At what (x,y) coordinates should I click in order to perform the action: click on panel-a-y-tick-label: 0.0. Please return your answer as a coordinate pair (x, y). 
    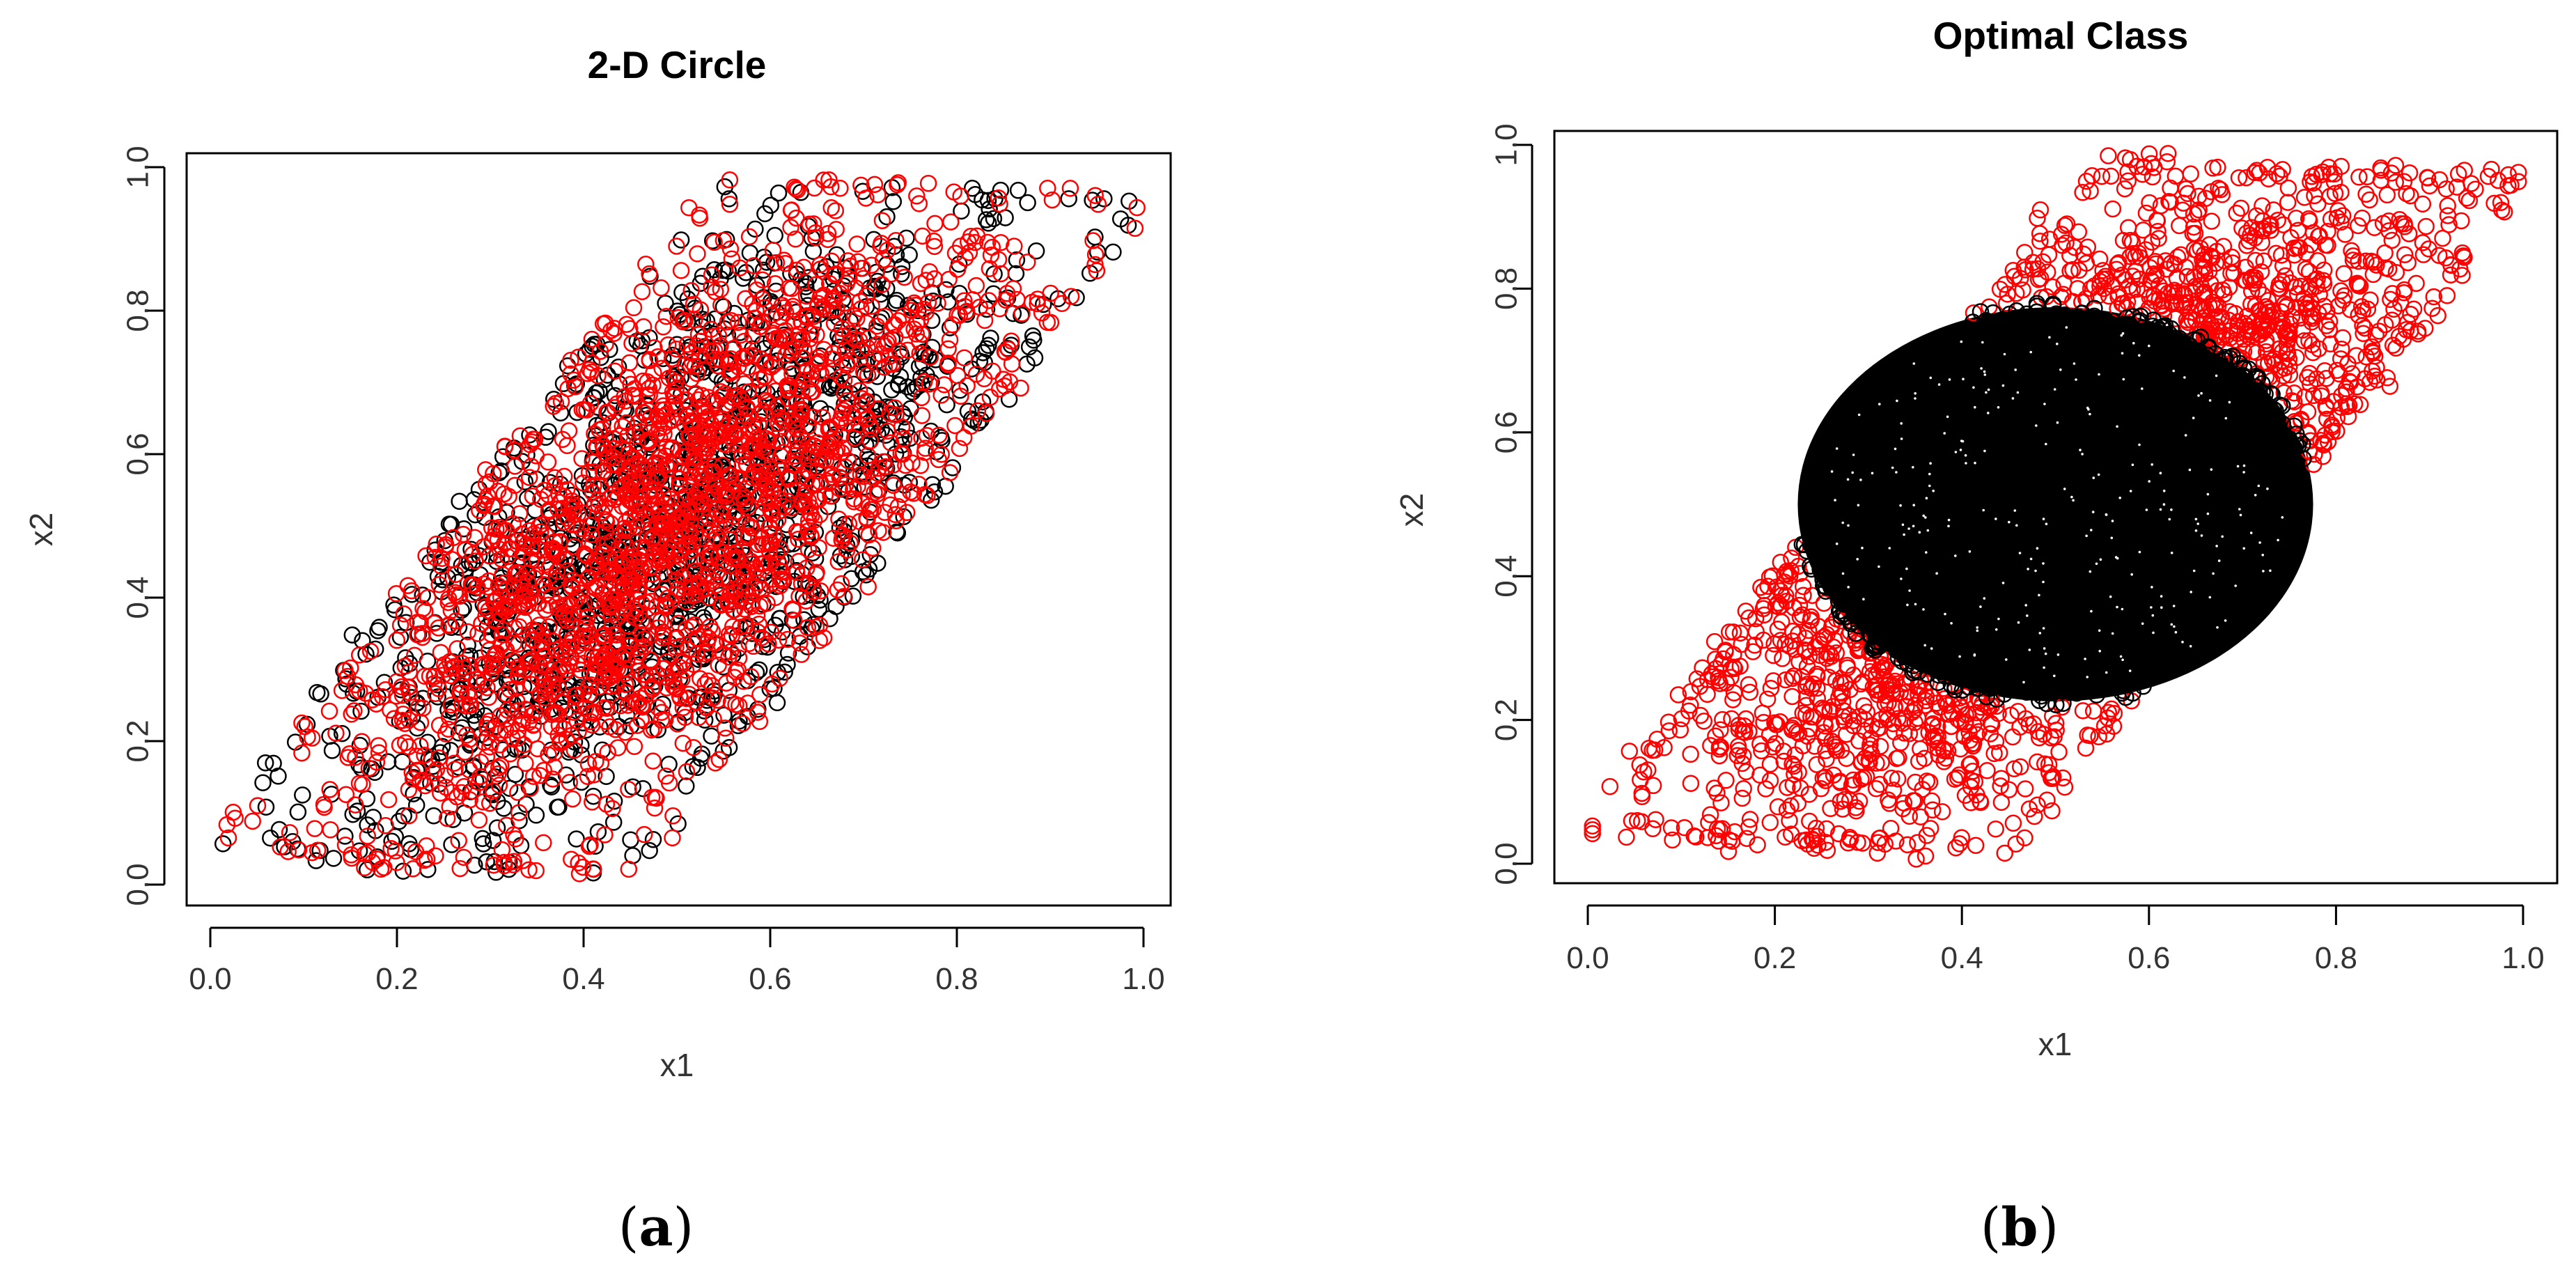
    Looking at the image, I should click on (138, 884).